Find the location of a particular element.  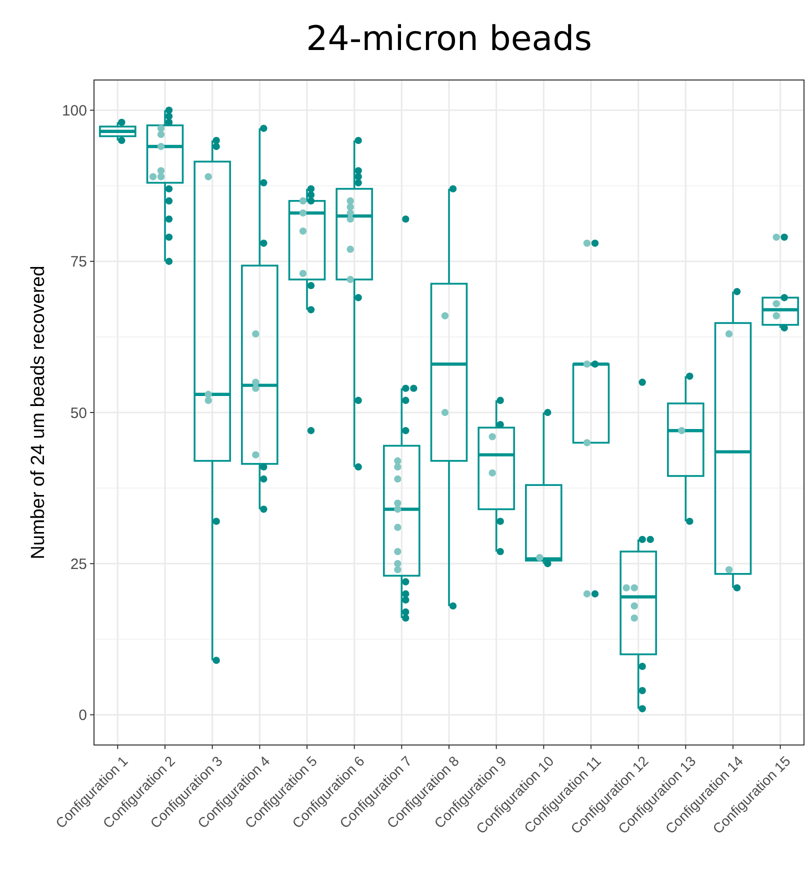

y-axis-title: Number of 24 um beads recovered is located at coordinates (38, 413).